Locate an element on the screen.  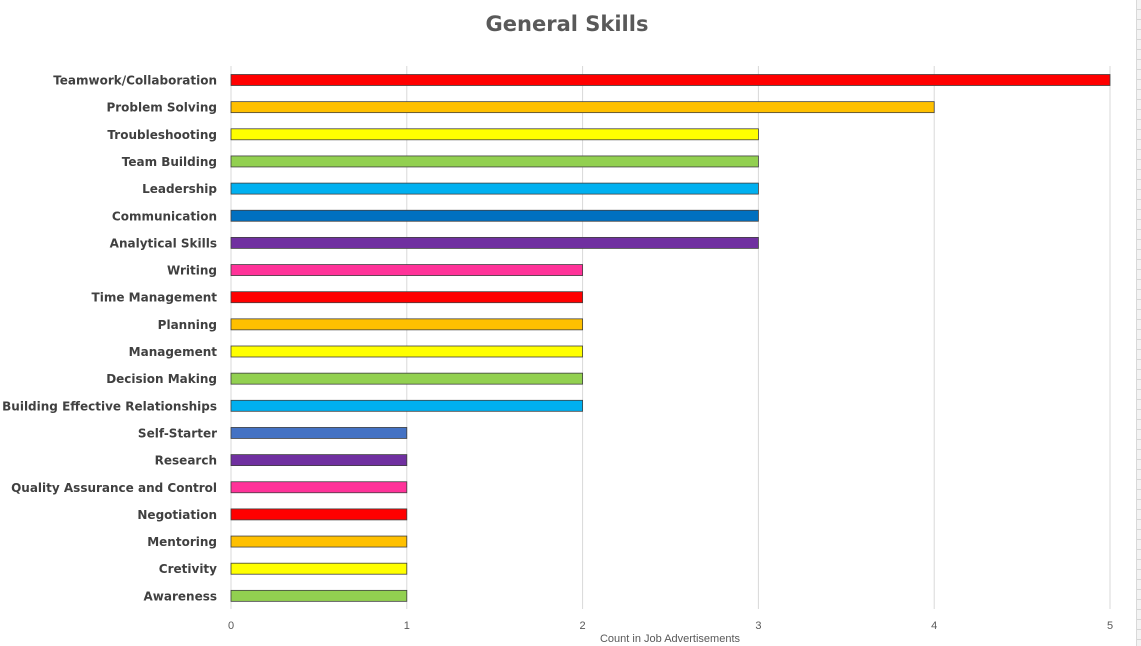
x-axis-title: Count in Job Advertisements is located at coordinates (670, 639).